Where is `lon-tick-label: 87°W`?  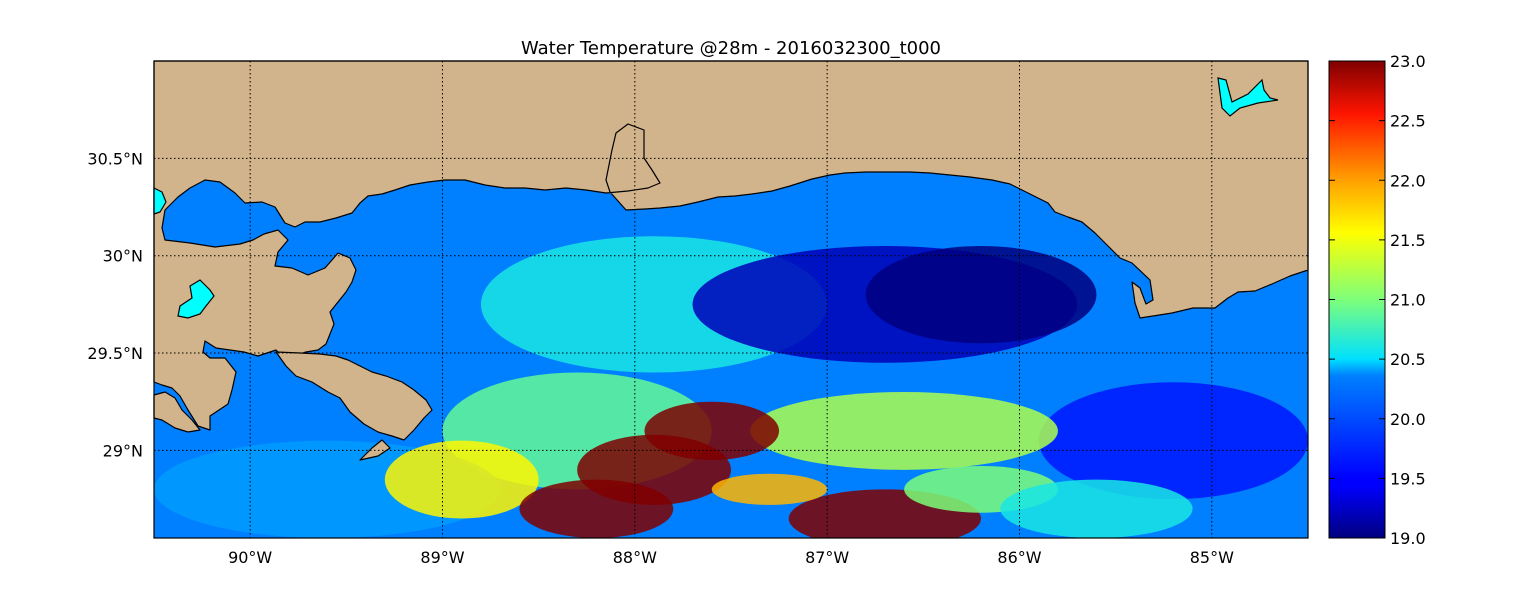 lon-tick-label: 87°W is located at coordinates (827, 557).